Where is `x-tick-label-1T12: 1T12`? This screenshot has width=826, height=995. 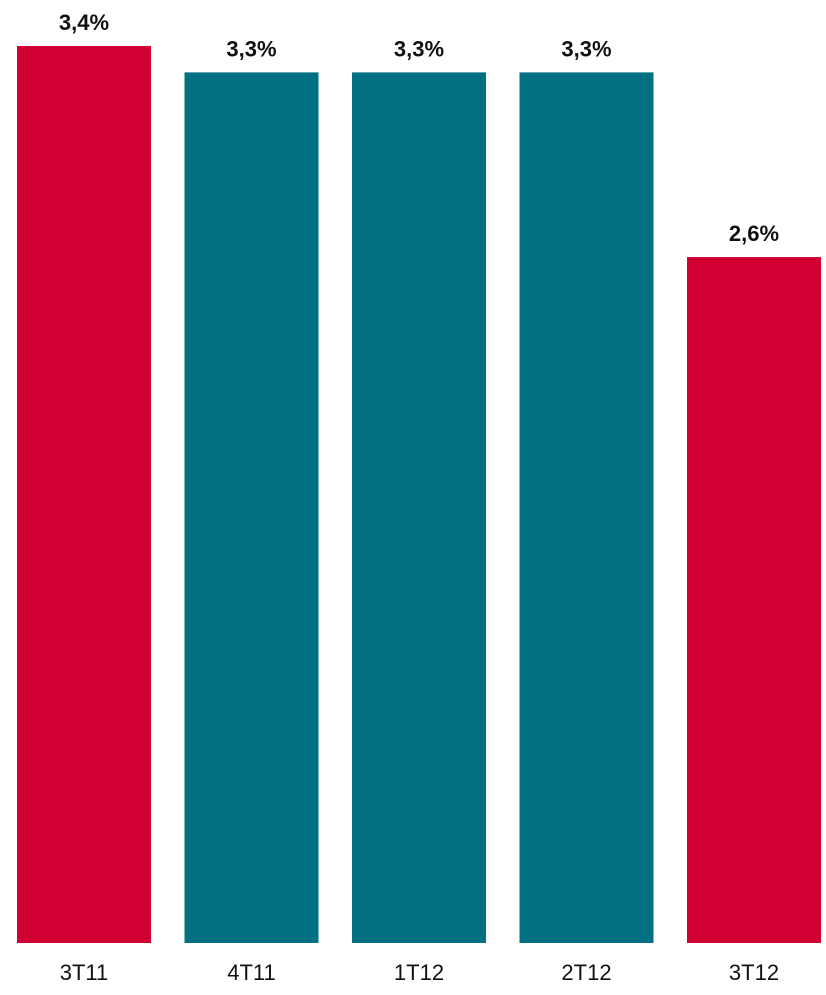
x-tick-label-1T12: 1T12 is located at coordinates (419, 972).